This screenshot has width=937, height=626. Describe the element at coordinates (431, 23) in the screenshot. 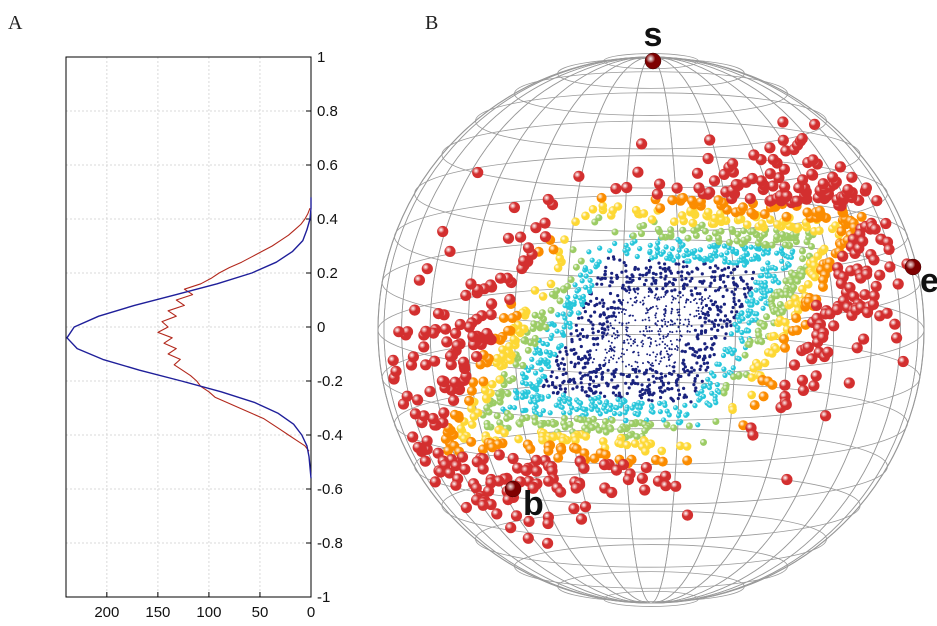

I see `panel-letter-b: B` at that location.